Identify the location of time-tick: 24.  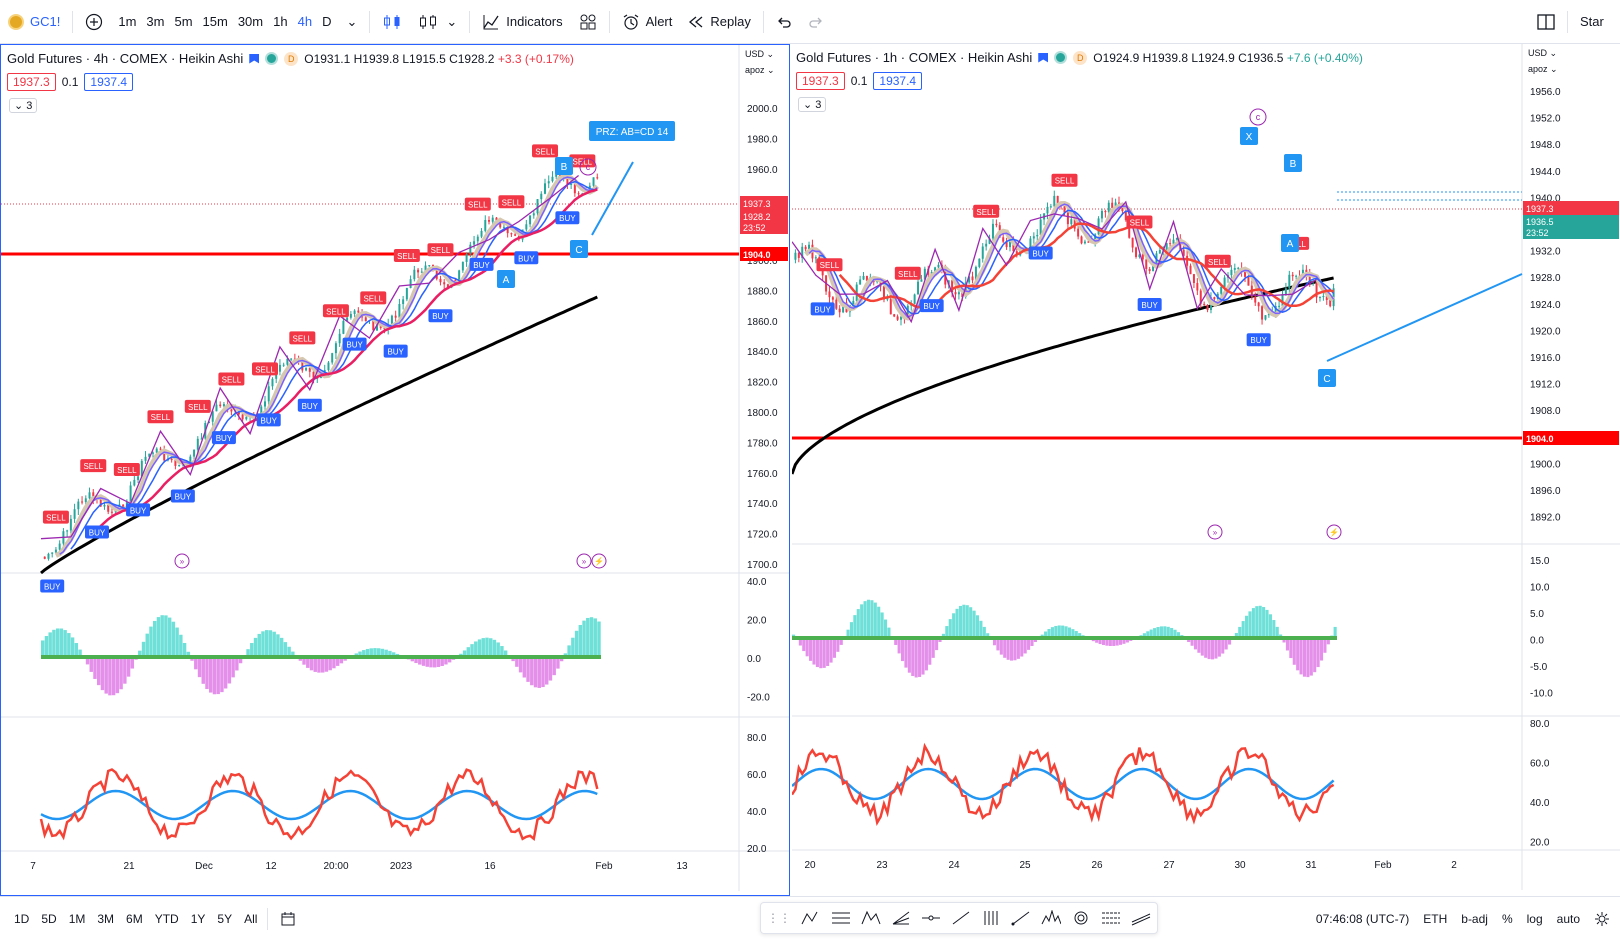
(954, 865).